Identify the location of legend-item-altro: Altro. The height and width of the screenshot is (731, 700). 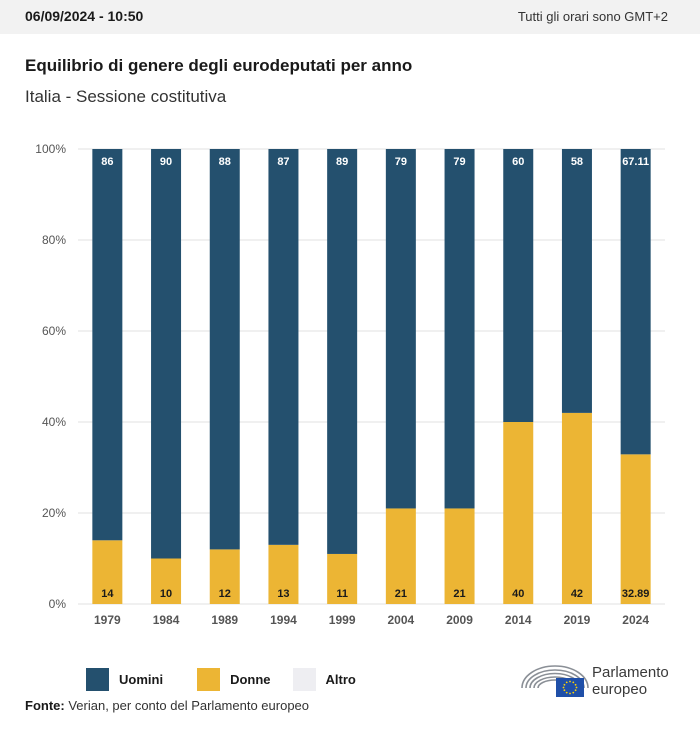
(324, 679).